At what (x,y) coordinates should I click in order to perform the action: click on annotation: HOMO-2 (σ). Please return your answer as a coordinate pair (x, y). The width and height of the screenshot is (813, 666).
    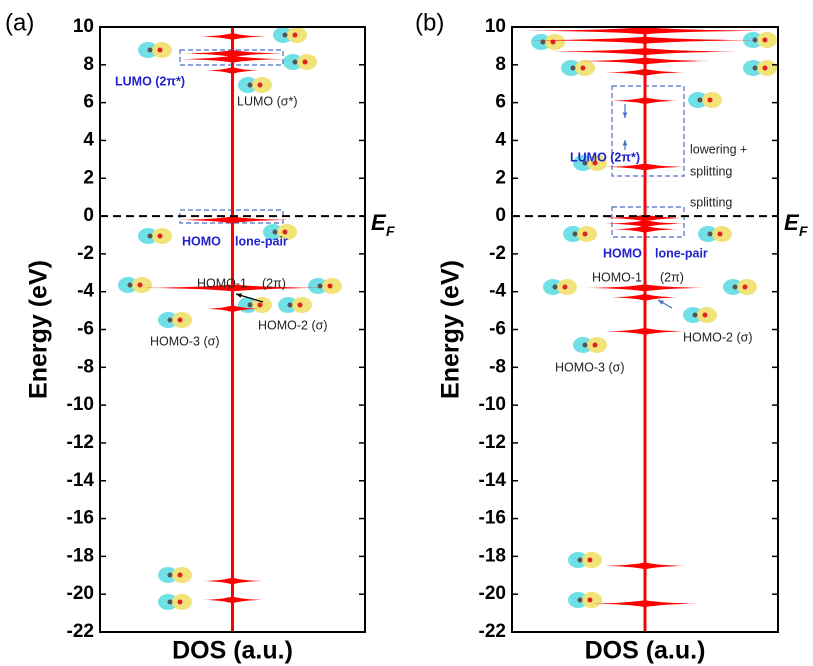
    Looking at the image, I should click on (293, 325).